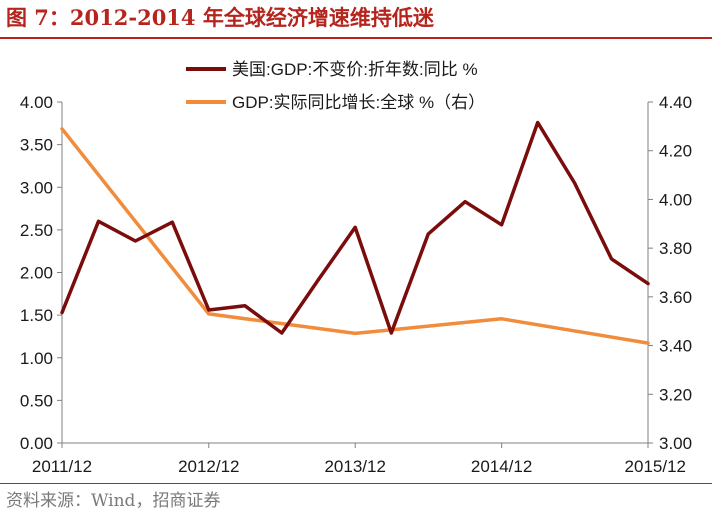 This screenshot has width=712, height=519. I want to click on source-note: 资料来源：Wind，招商证券, so click(113, 501).